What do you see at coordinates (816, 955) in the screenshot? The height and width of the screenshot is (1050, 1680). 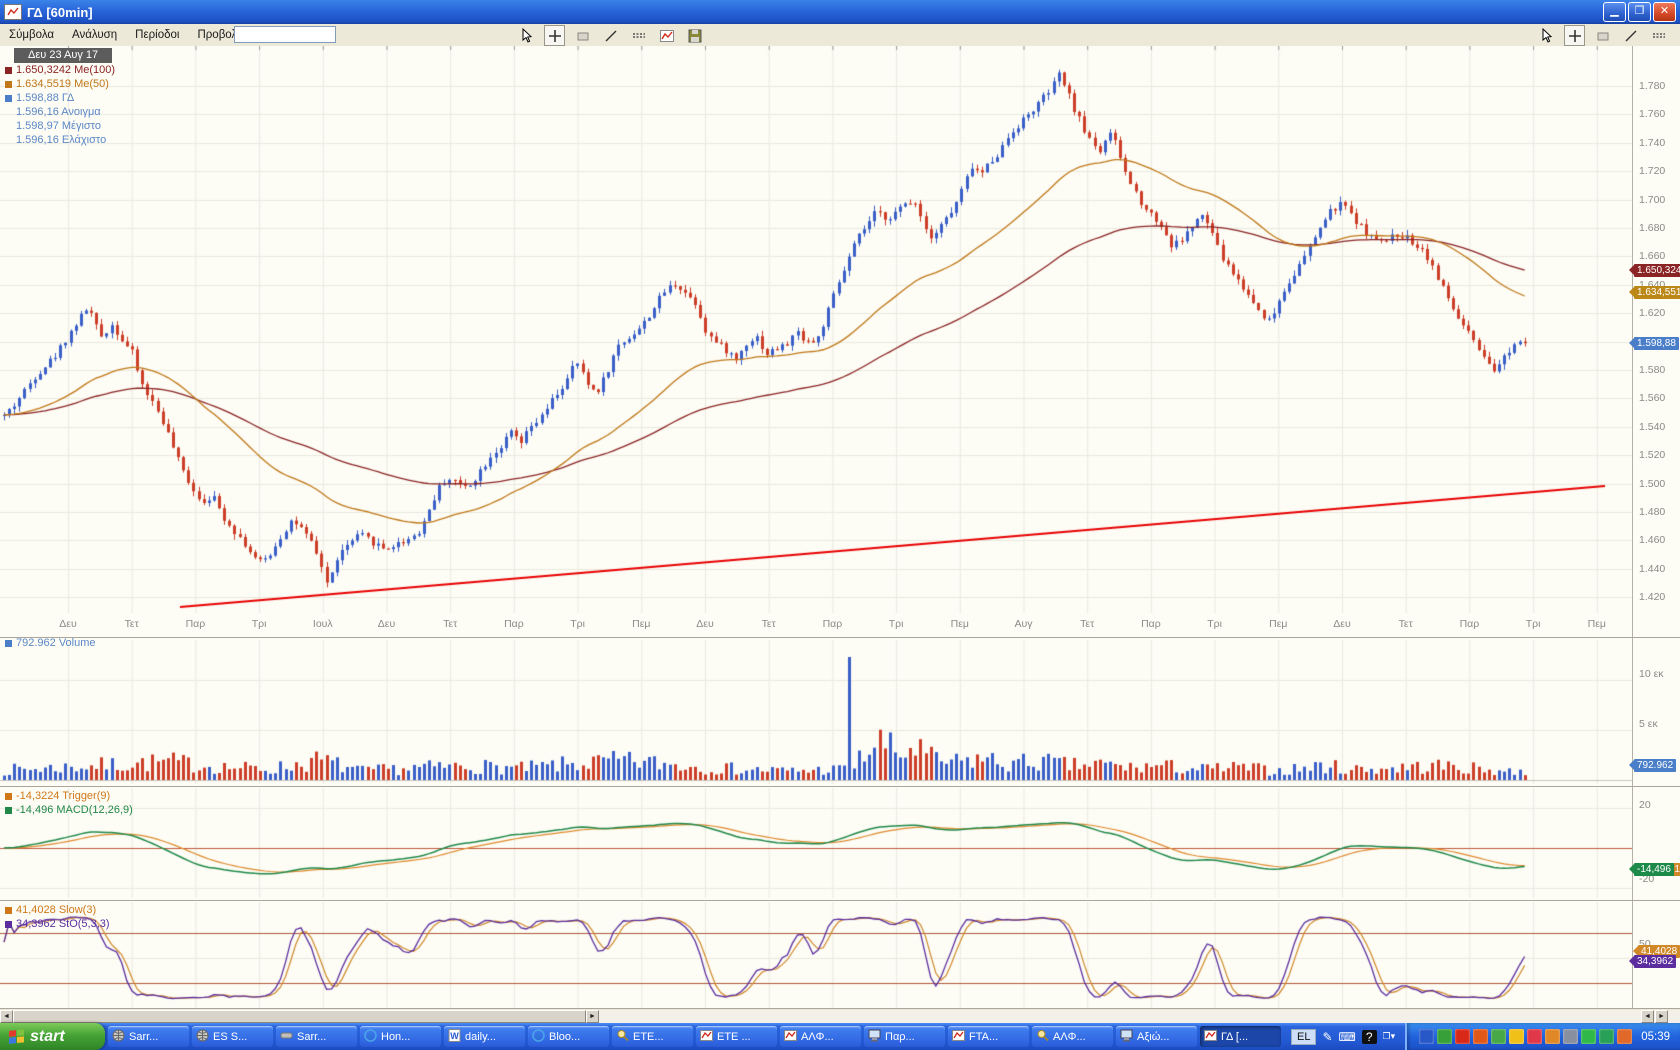 I see `stochastic-chart-canvas` at bounding box center [816, 955].